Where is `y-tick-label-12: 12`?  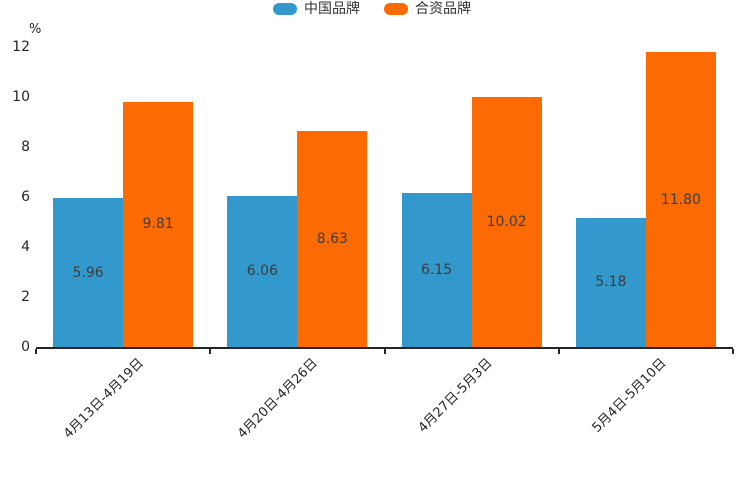 y-tick-label-12: 12 is located at coordinates (21, 47).